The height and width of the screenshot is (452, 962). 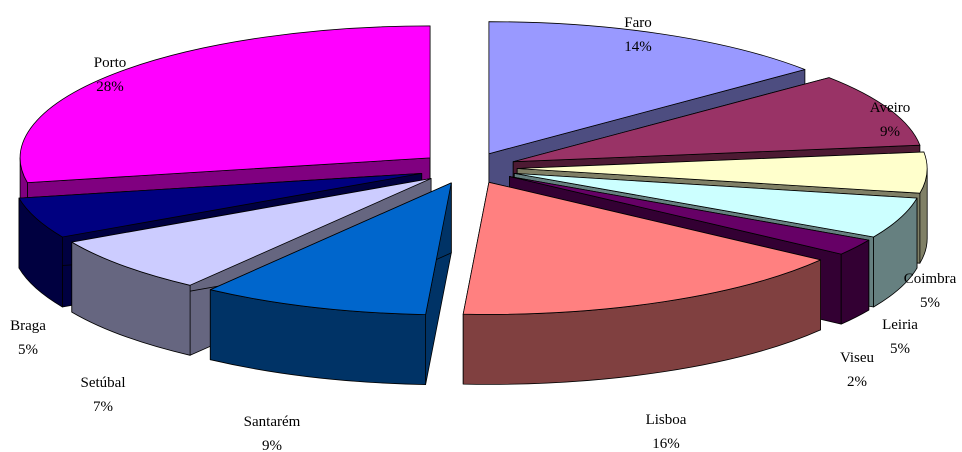 I want to click on slice-top-setubal, so click(x=251, y=232).